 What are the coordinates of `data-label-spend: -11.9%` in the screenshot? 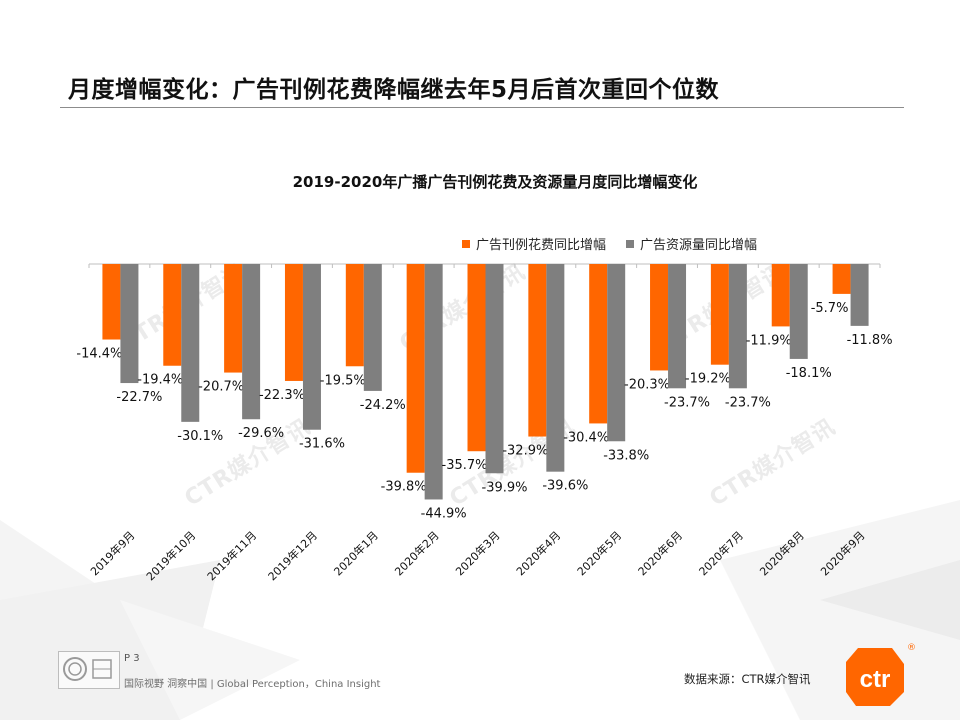 It's located at (769, 340).